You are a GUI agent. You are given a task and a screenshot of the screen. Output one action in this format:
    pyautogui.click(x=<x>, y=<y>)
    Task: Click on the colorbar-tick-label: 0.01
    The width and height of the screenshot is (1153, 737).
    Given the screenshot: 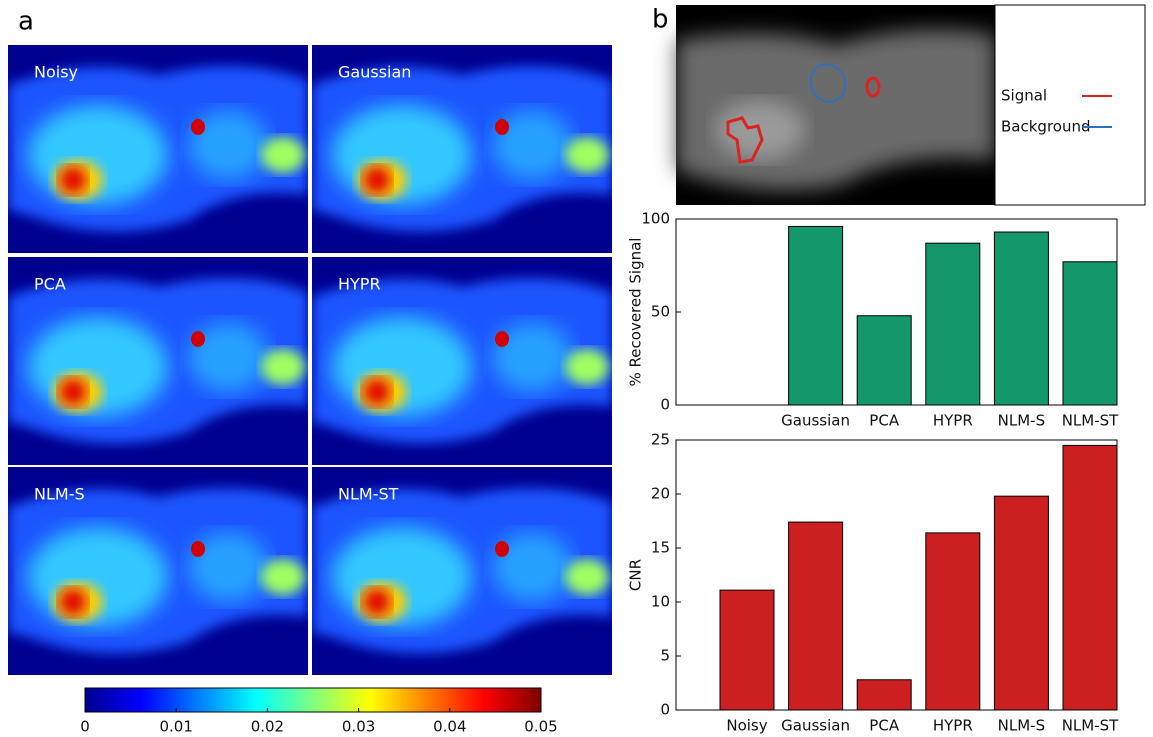 What is the action you would take?
    pyautogui.click(x=175, y=727)
    